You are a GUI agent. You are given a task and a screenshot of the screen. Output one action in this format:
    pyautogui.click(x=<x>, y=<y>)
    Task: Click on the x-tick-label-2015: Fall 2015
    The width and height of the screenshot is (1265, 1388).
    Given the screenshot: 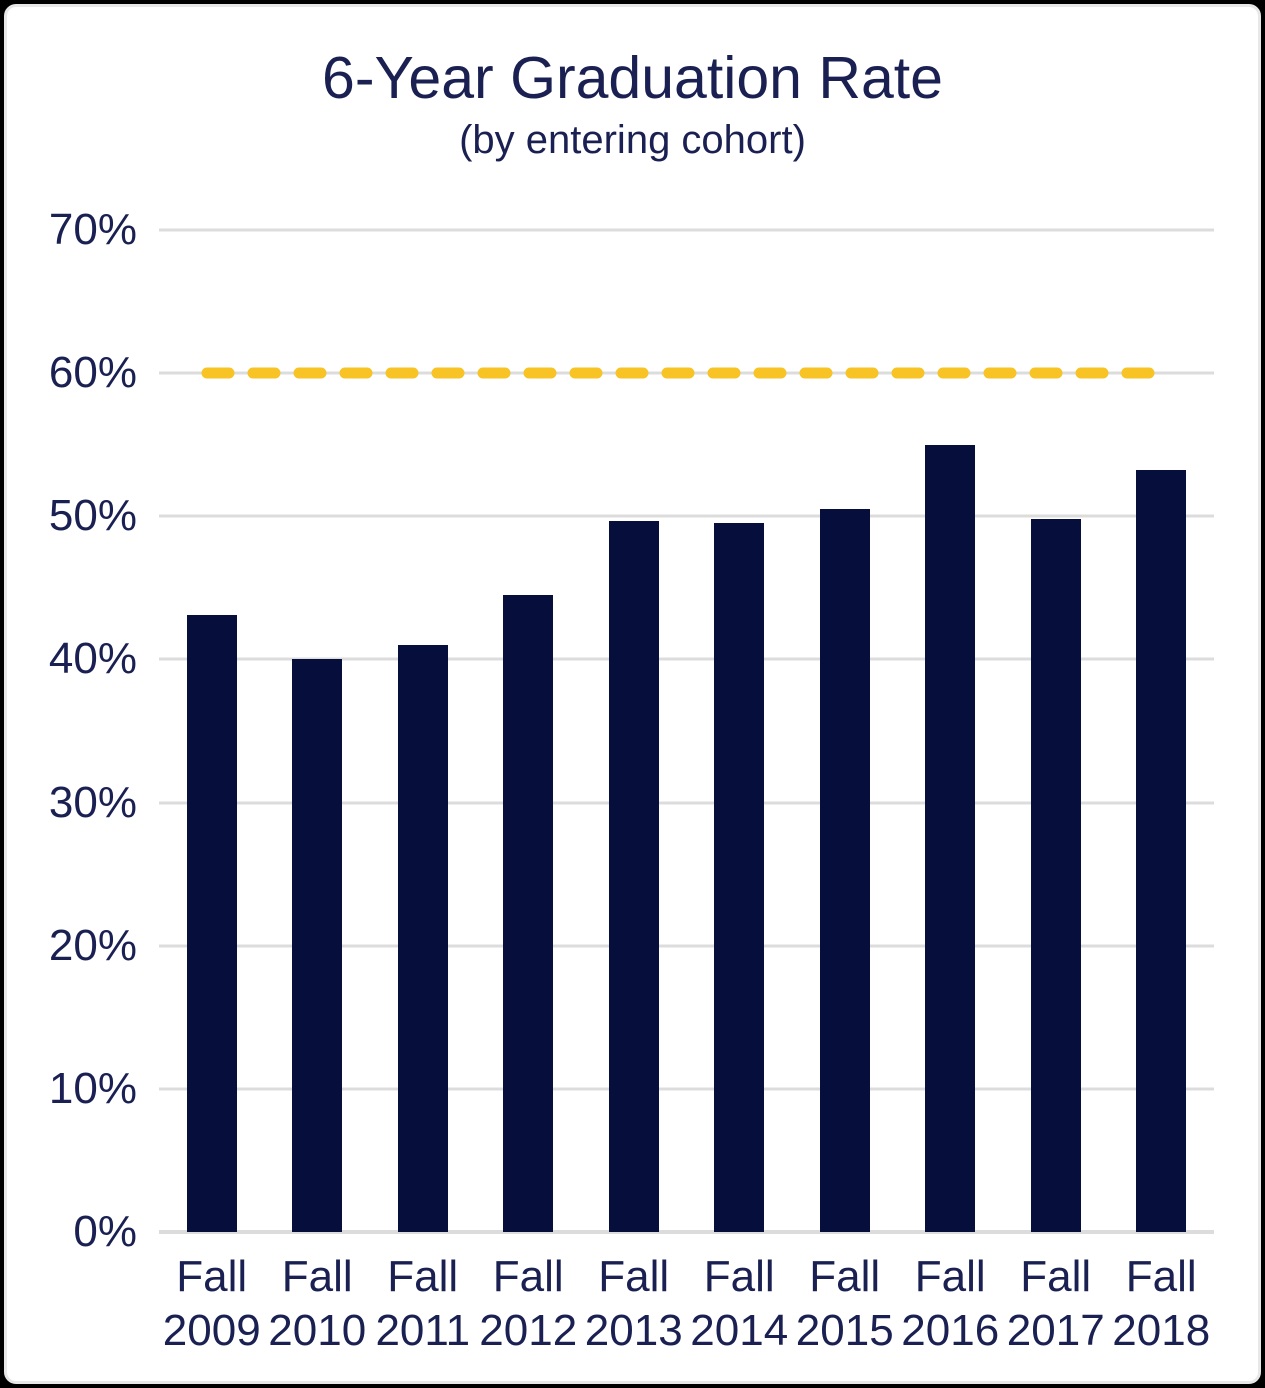 What is the action you would take?
    pyautogui.click(x=845, y=1303)
    